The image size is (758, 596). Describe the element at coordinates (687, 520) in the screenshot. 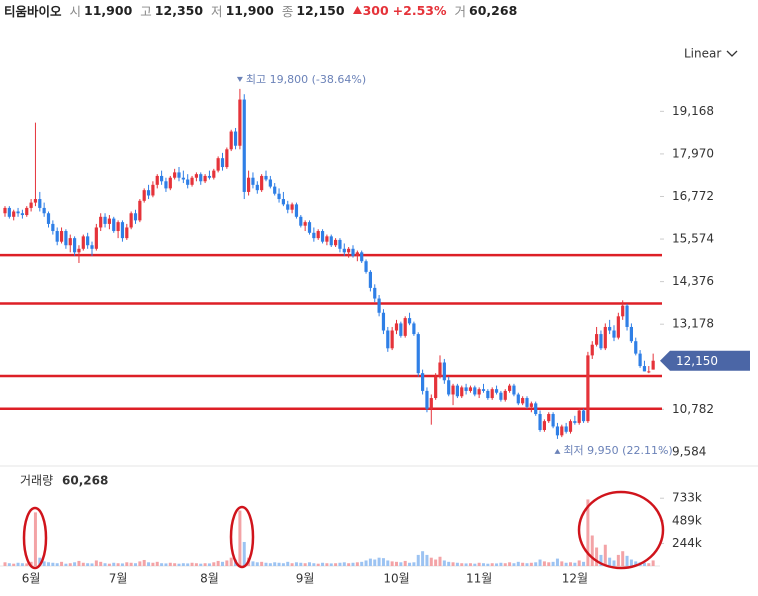

I see `volume-tick-label: 489k` at that location.